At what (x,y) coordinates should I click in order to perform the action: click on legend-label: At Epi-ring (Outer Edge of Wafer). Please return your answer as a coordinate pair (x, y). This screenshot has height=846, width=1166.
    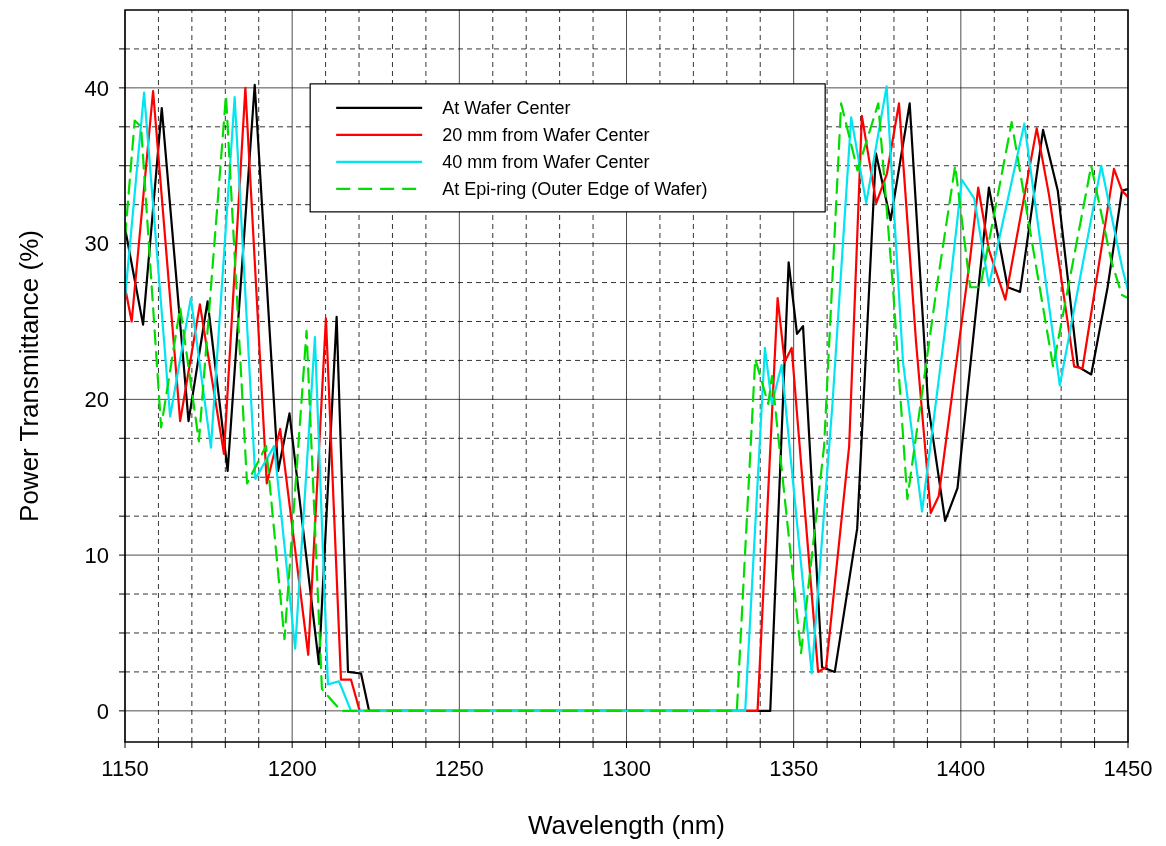
    Looking at the image, I should click on (575, 189).